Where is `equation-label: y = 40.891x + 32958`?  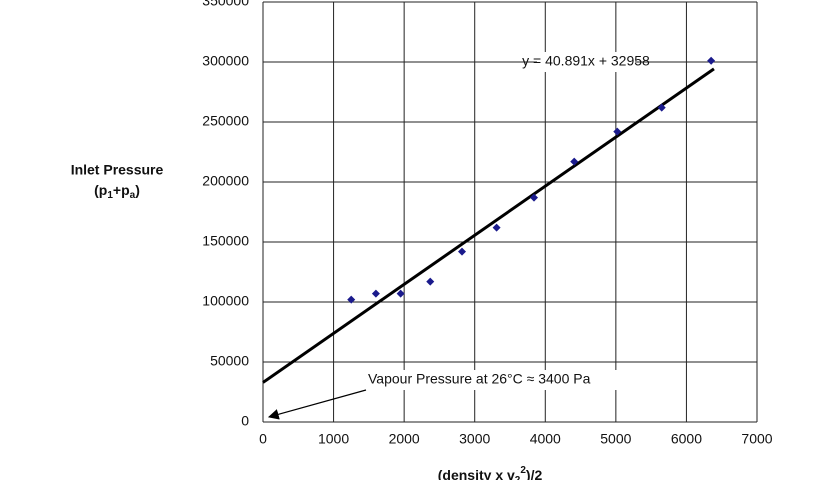
equation-label: y = 40.891x + 32958 is located at coordinates (586, 61).